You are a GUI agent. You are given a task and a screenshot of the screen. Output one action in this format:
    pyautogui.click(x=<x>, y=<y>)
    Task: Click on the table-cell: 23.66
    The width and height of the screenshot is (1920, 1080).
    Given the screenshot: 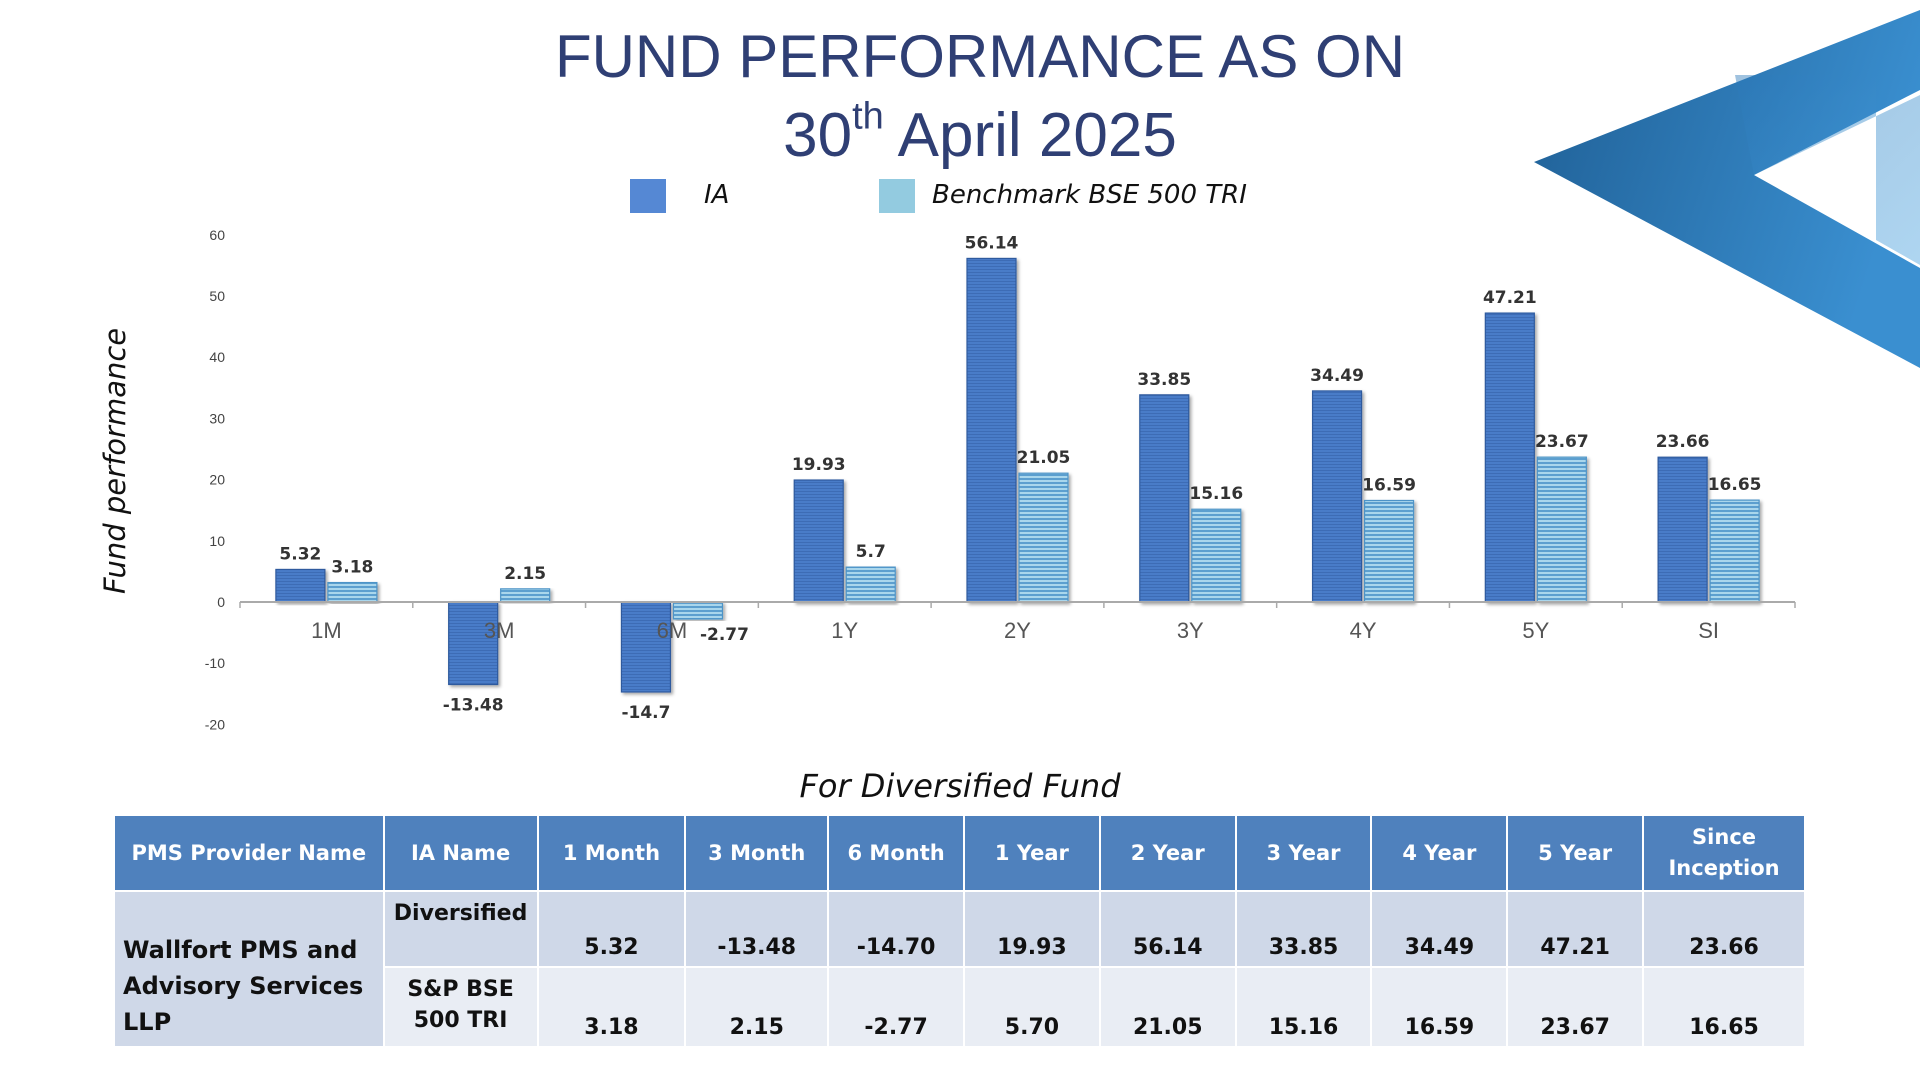 What is the action you would take?
    pyautogui.click(x=1724, y=929)
    